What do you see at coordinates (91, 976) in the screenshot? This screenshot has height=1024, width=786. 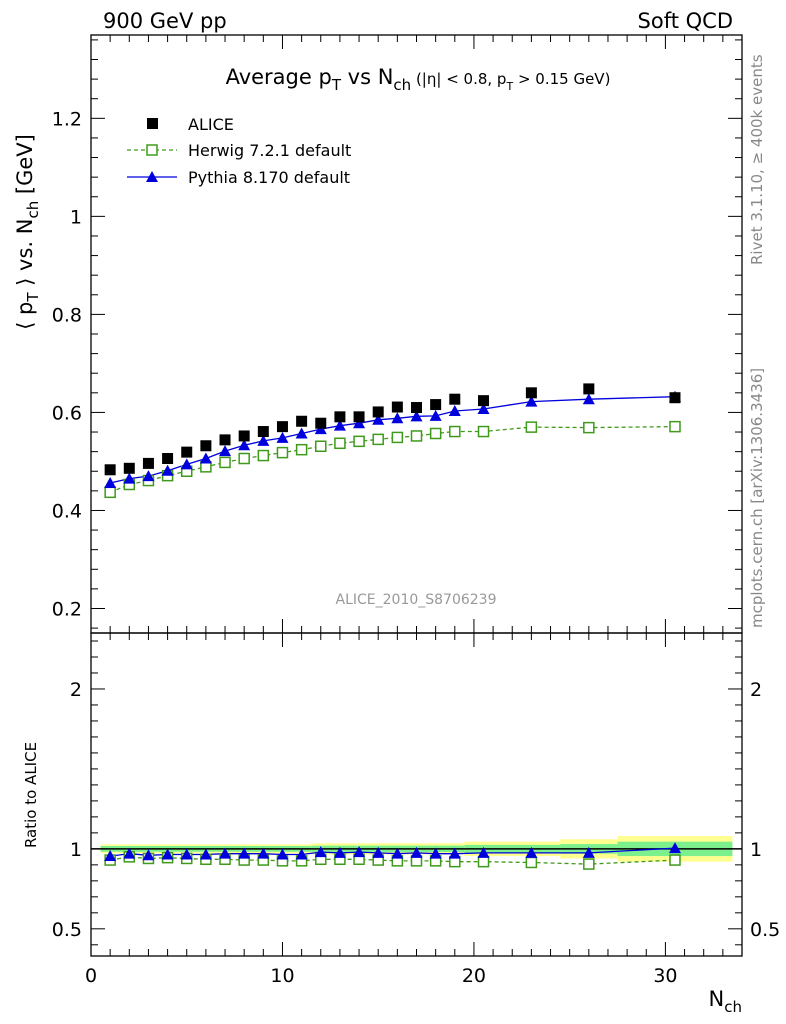 I see `x-tick-label: 0` at bounding box center [91, 976].